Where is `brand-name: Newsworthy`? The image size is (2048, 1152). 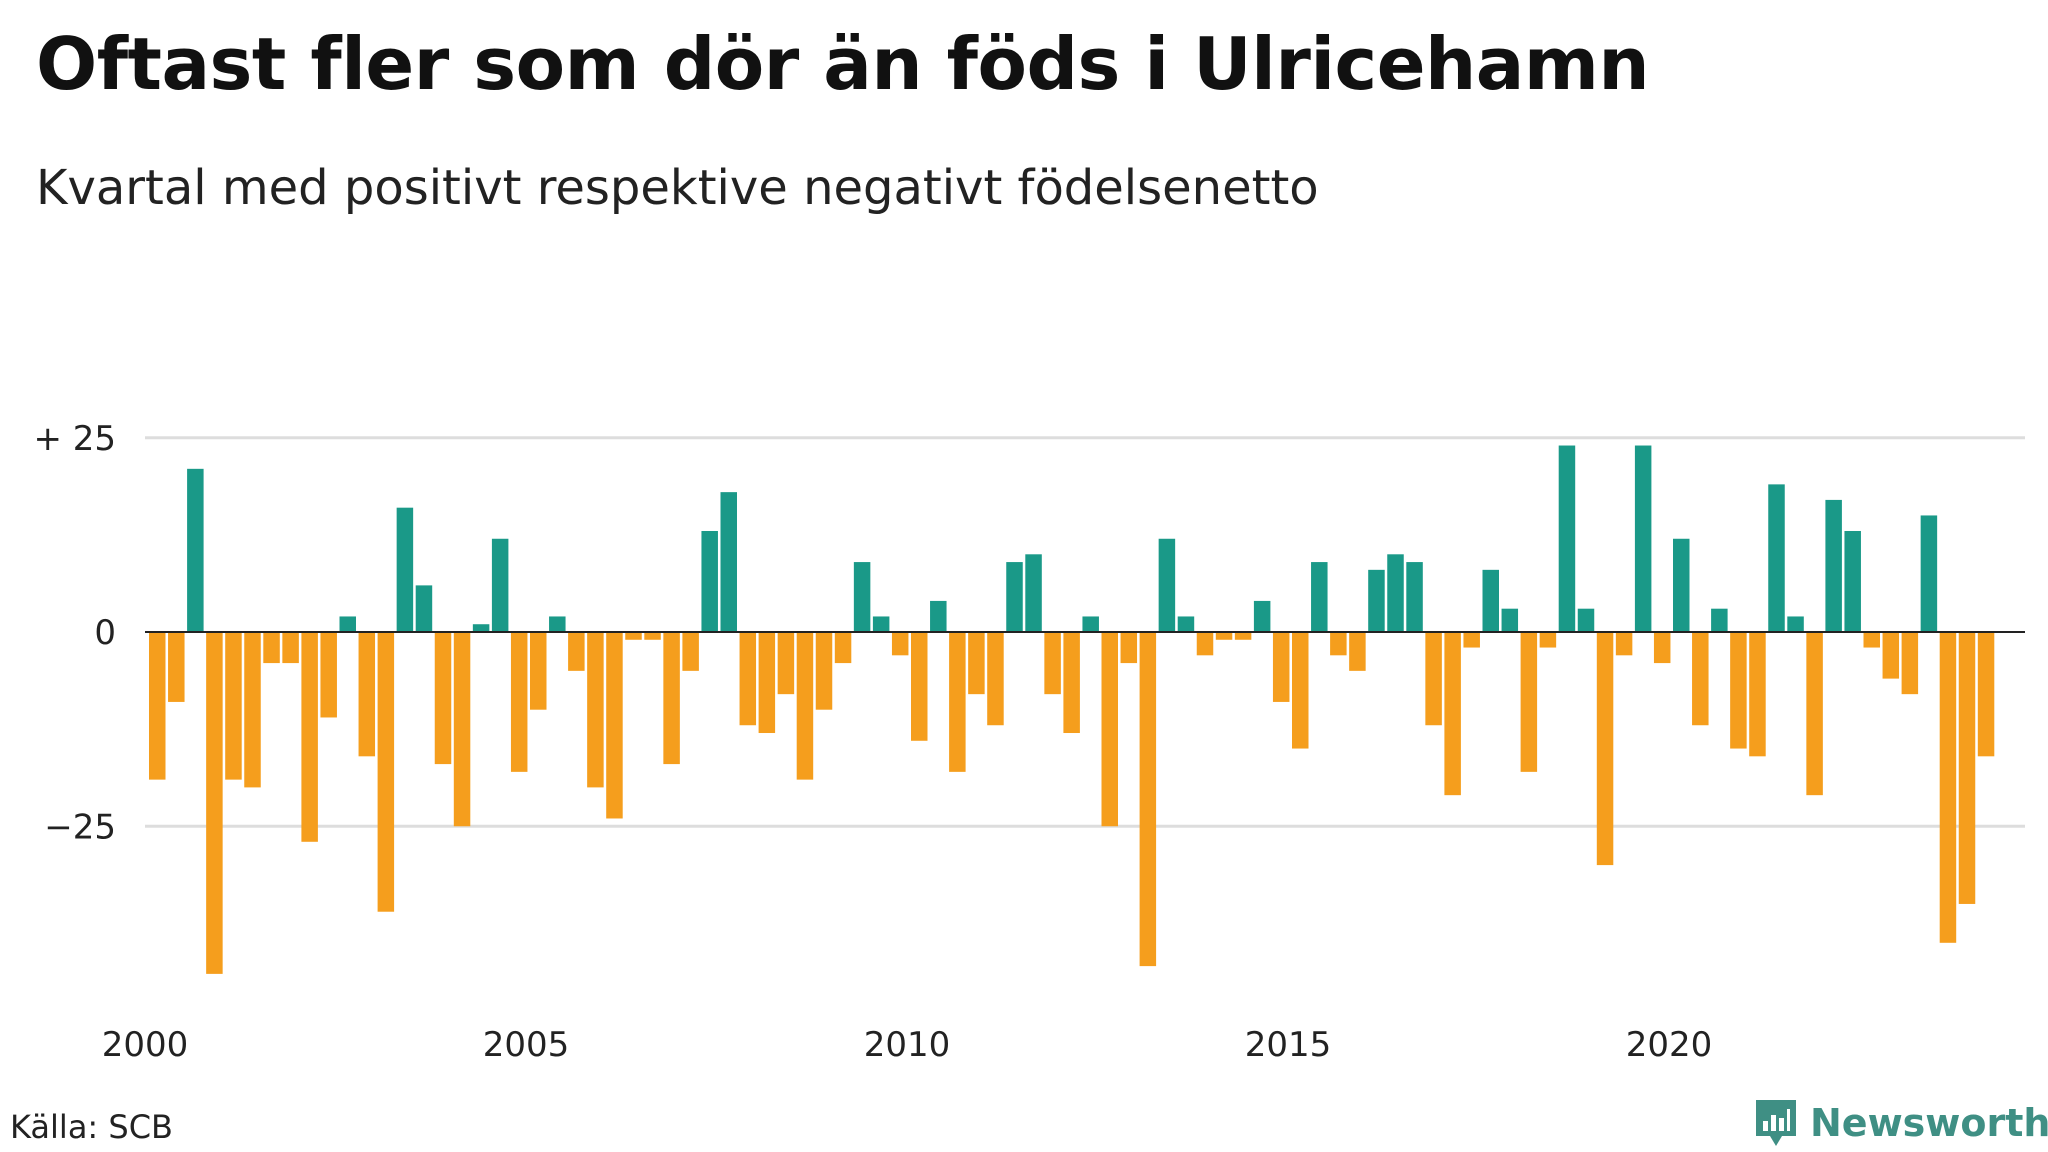 brand-name: Newsworthy is located at coordinates (1929, 1123).